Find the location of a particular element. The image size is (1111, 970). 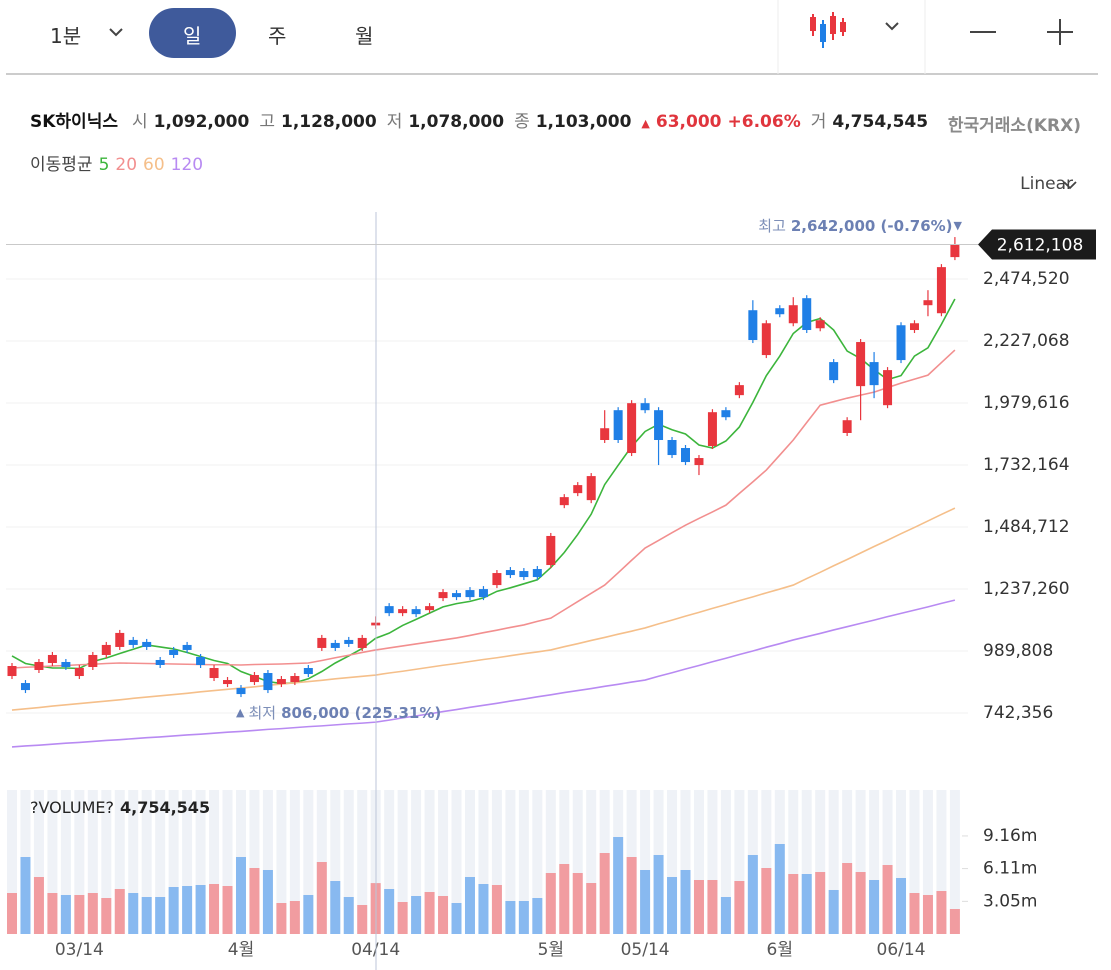

scale-button: Linear is located at coordinates (1046, 184).